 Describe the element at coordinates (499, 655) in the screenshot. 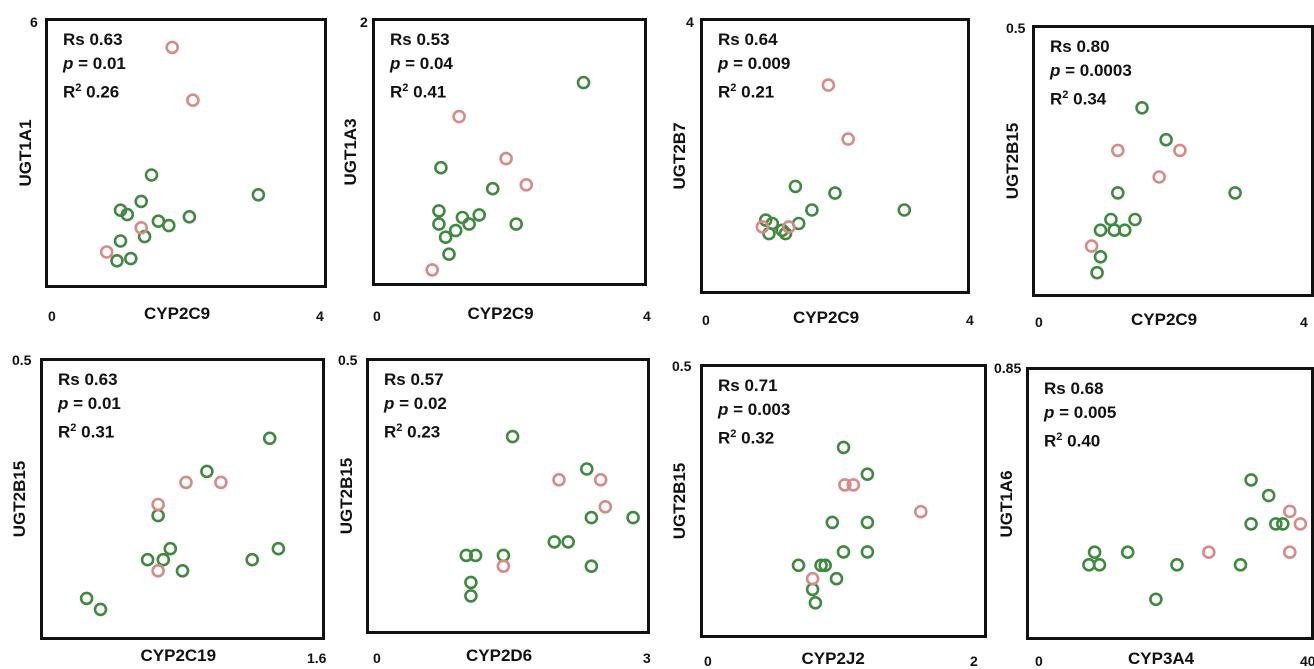

I see `x-axis-label: CYP2D6` at that location.